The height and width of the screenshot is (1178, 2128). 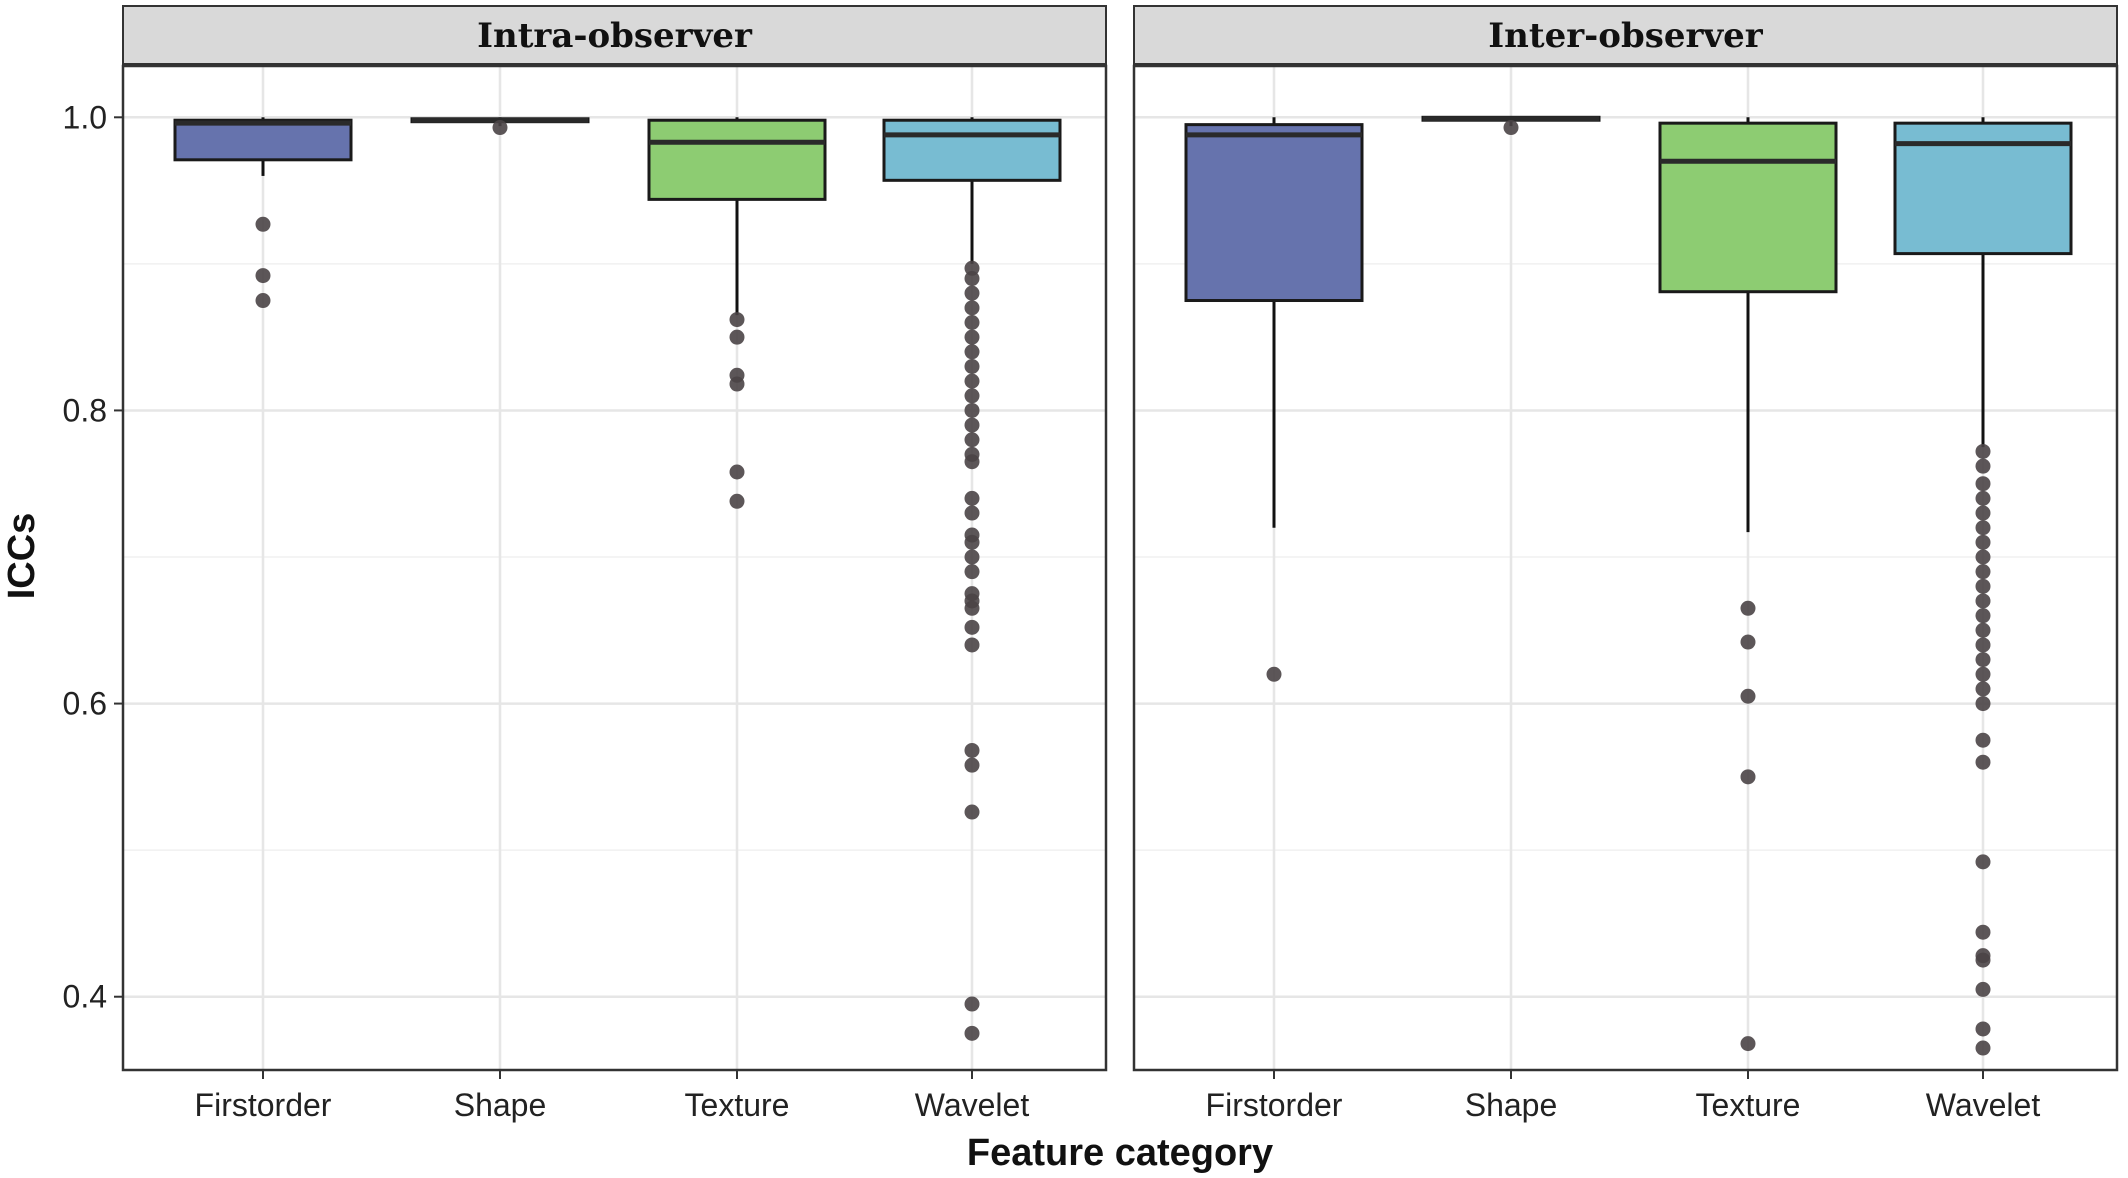 What do you see at coordinates (1120, 1153) in the screenshot?
I see `x-axis-title: Feature category` at bounding box center [1120, 1153].